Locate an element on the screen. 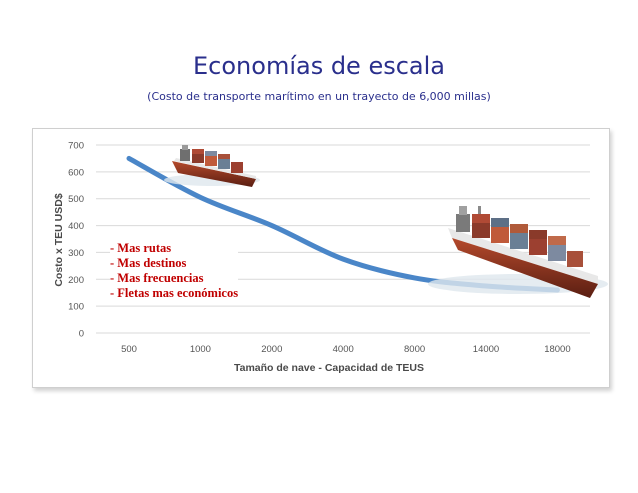 This screenshot has height=493, width=638. x-tick-label: 500 is located at coordinates (129, 349).